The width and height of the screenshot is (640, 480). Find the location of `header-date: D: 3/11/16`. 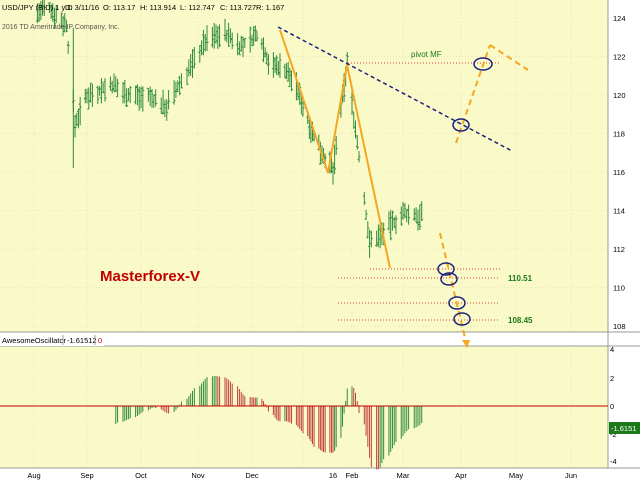

header-date: D: 3/11/16 is located at coordinates (82, 7).